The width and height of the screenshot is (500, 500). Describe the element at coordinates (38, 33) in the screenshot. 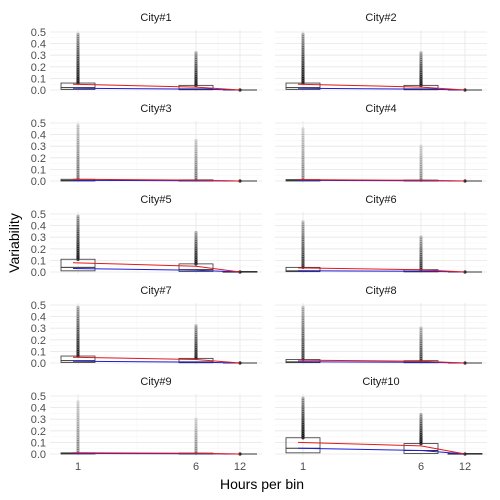

I see `y-tick-label: 0.5` at that location.